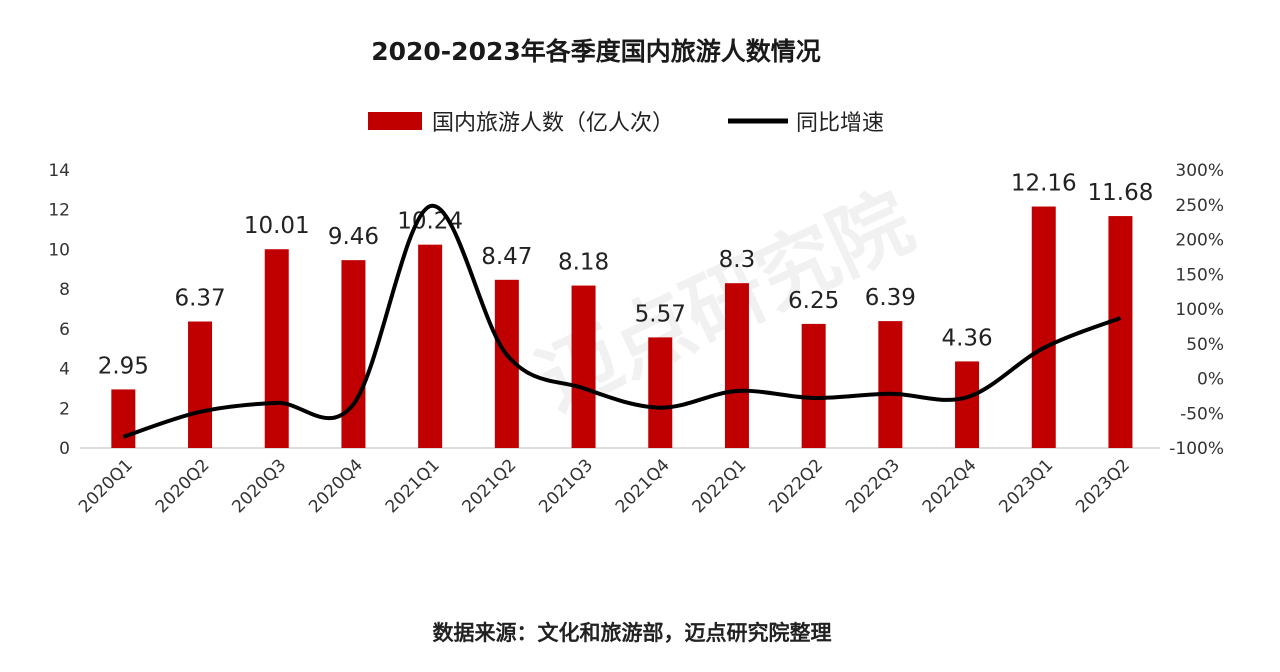 The width and height of the screenshot is (1280, 672). What do you see at coordinates (966, 338) in the screenshot?
I see `bar-data-label: 4.36` at bounding box center [966, 338].